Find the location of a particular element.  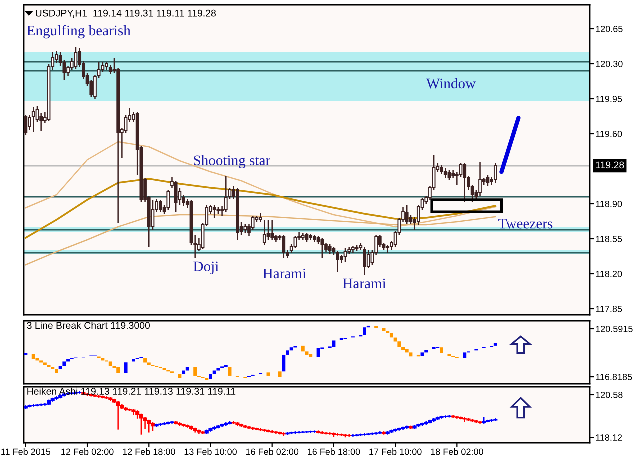

y-tick-label: 120.30 is located at coordinates (609, 64).